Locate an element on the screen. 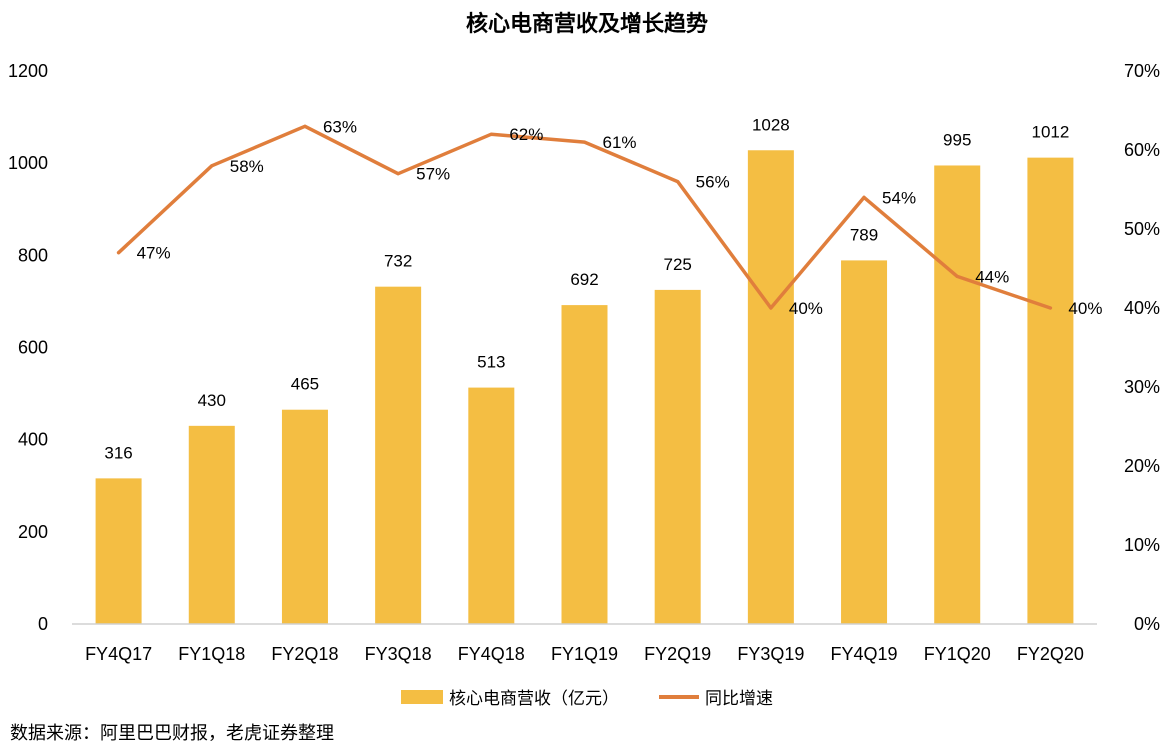  y-left-tick-label: 600 is located at coordinates (33, 348).